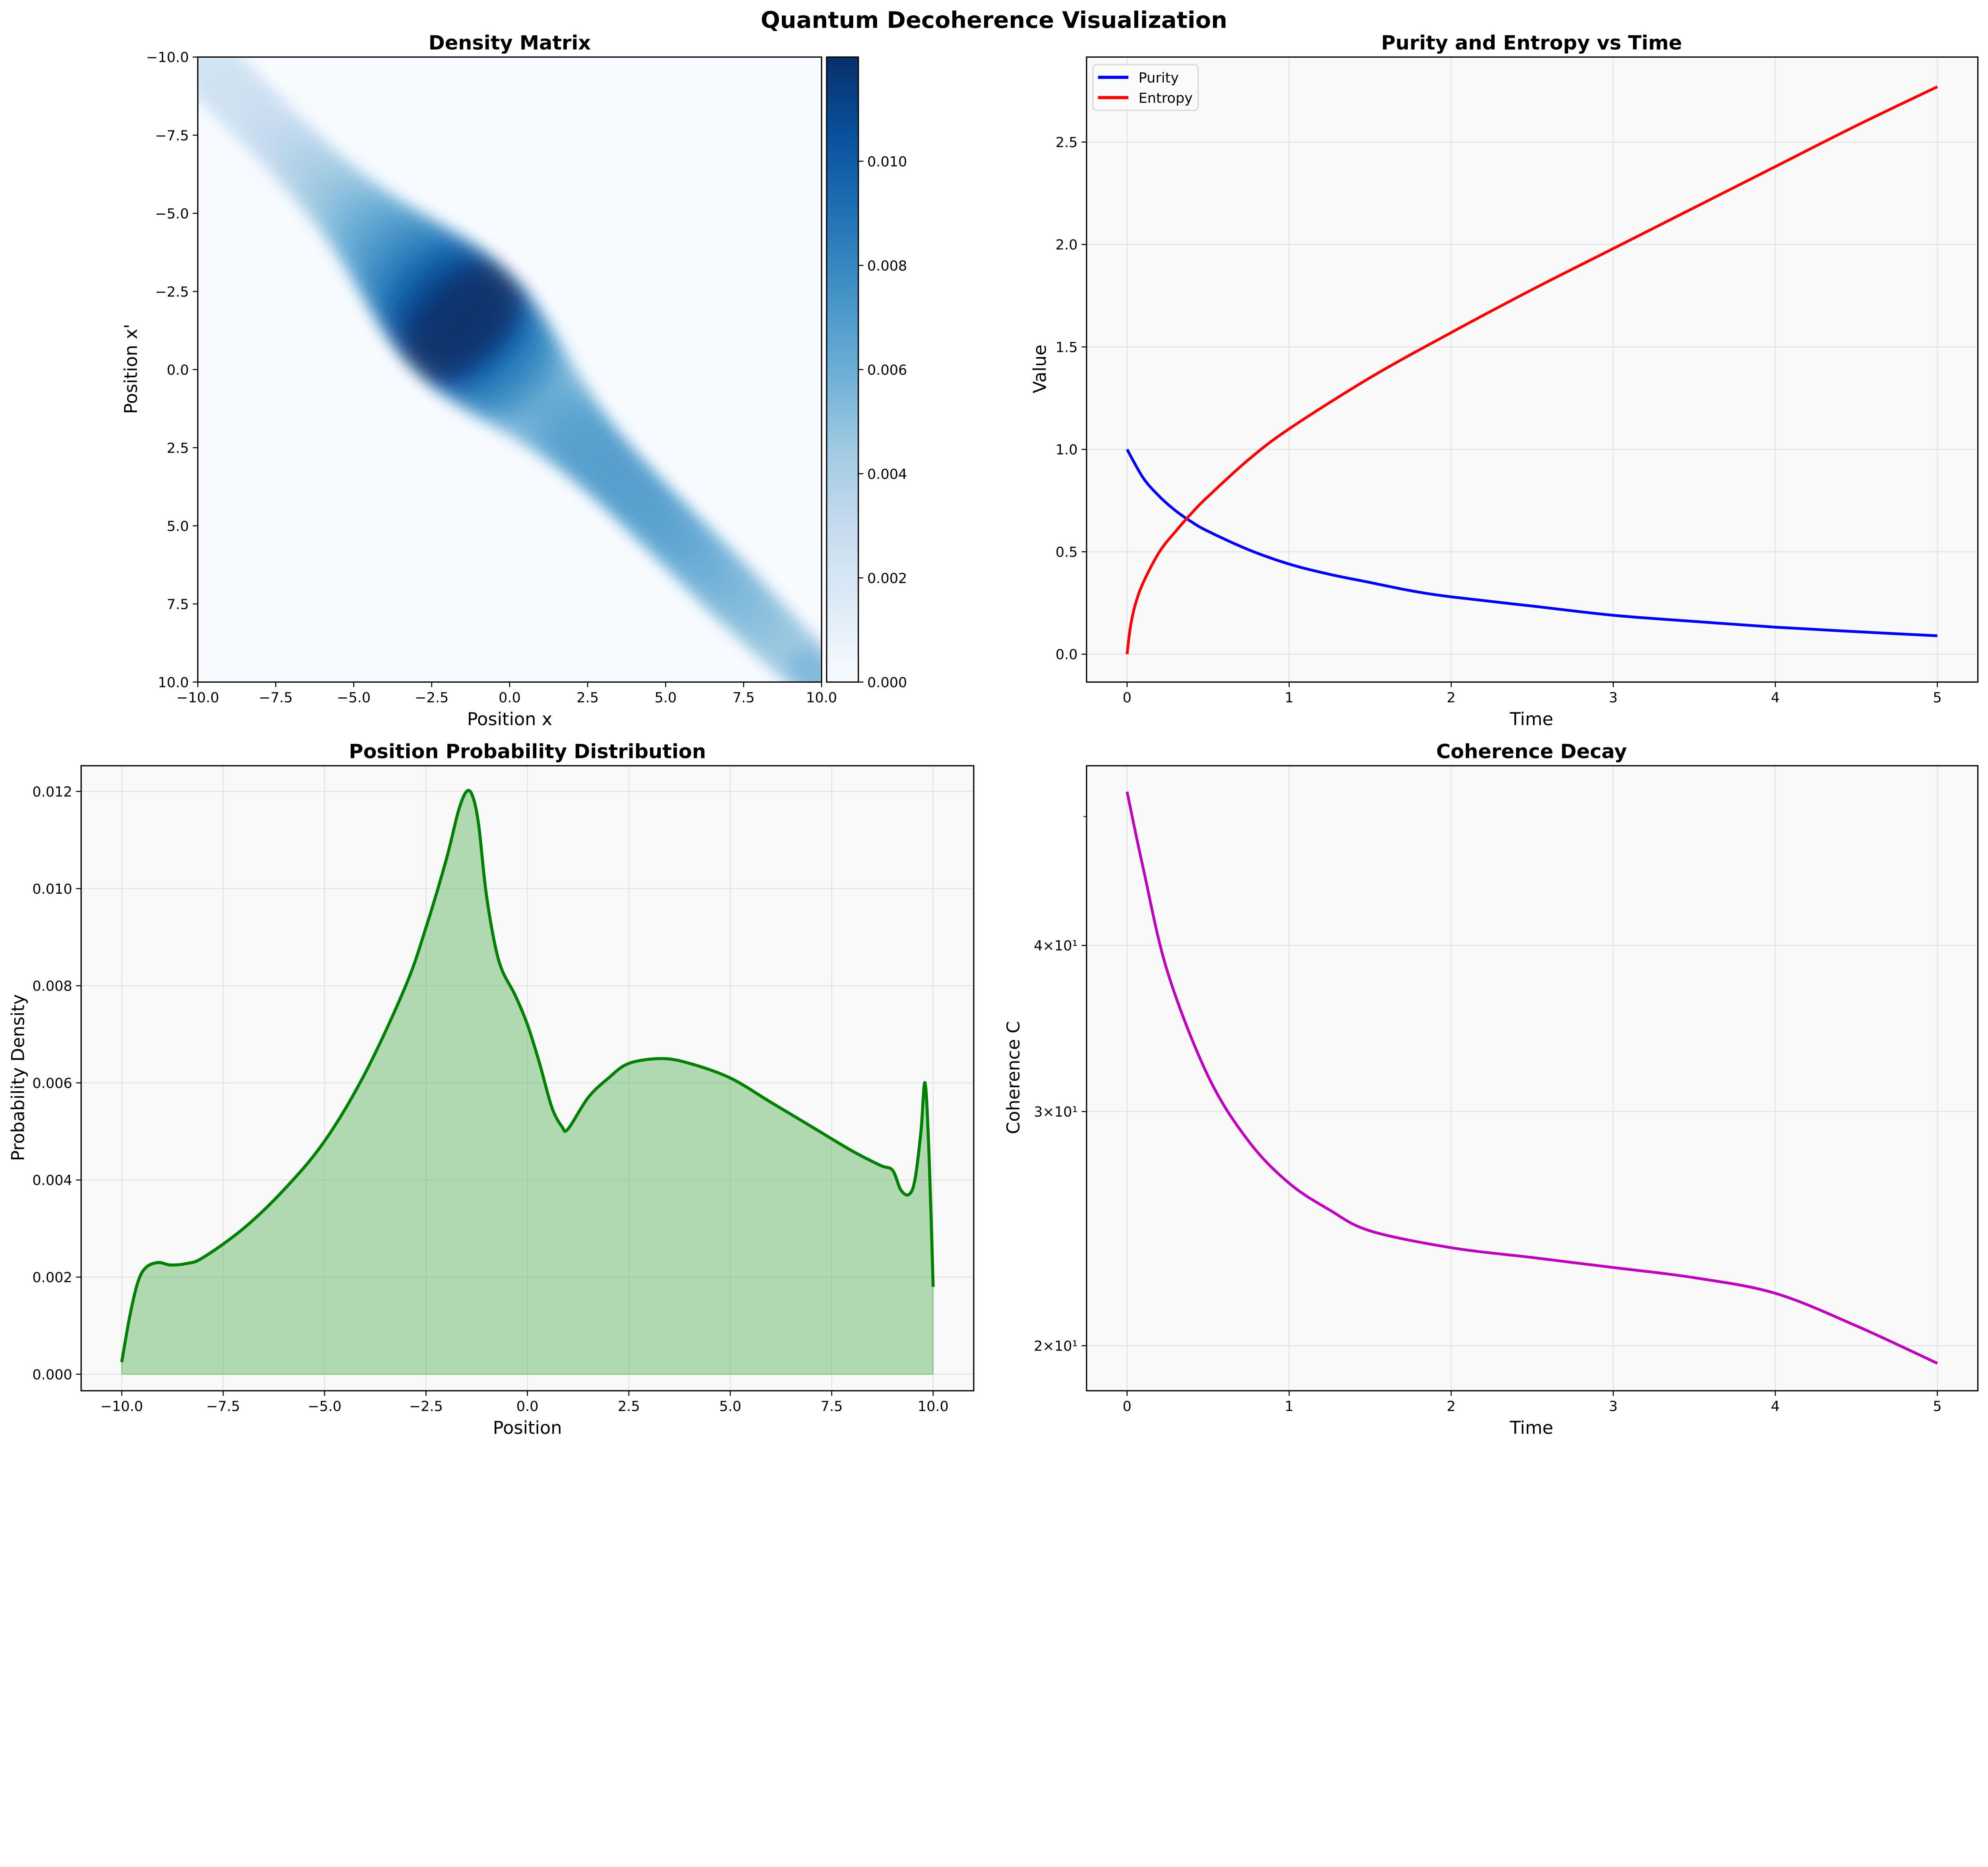 The image size is (1988, 1867). I want to click on density-matrix-xlabel: Position x, so click(509, 719).